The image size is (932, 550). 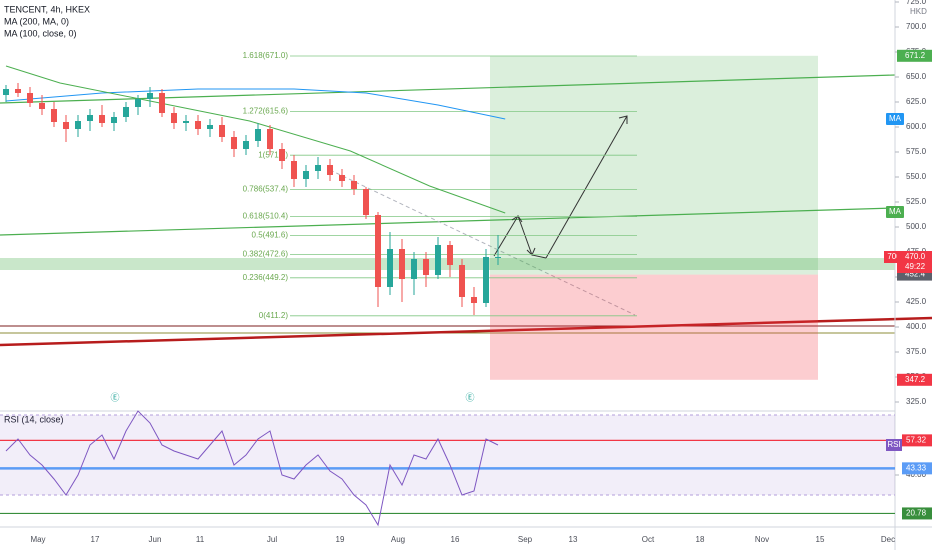 What do you see at coordinates (266, 111) in the screenshot?
I see `fib-label: 1.272(615.6)` at bounding box center [266, 111].